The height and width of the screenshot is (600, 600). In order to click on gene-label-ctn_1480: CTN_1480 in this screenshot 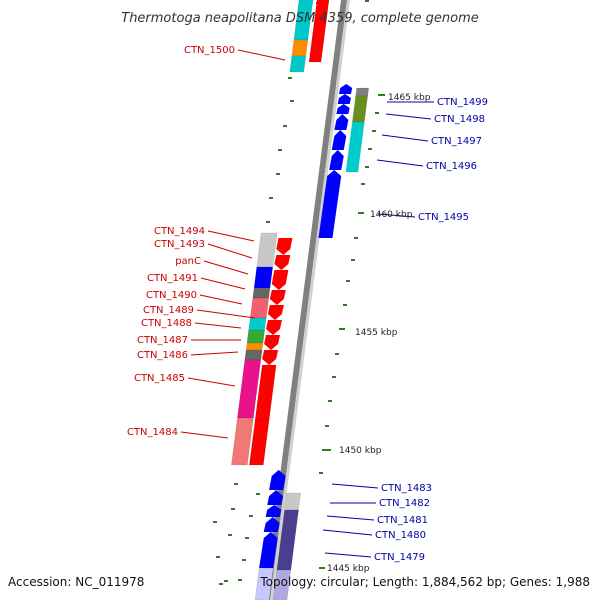, I will do `click(400, 535)`.